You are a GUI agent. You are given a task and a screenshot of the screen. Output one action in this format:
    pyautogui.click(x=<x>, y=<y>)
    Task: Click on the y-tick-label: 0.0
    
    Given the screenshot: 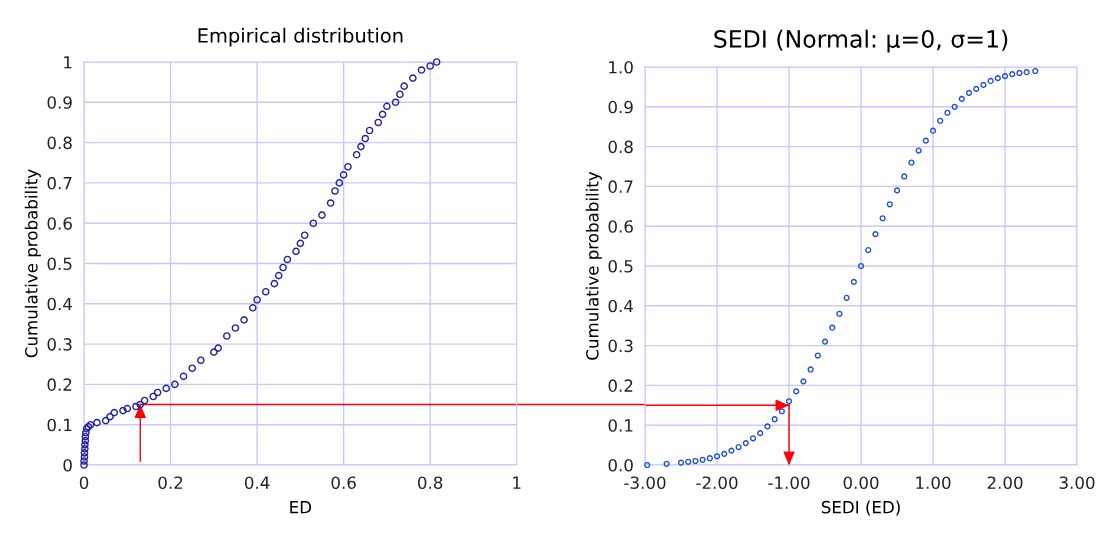 What is the action you would take?
    pyautogui.click(x=620, y=465)
    